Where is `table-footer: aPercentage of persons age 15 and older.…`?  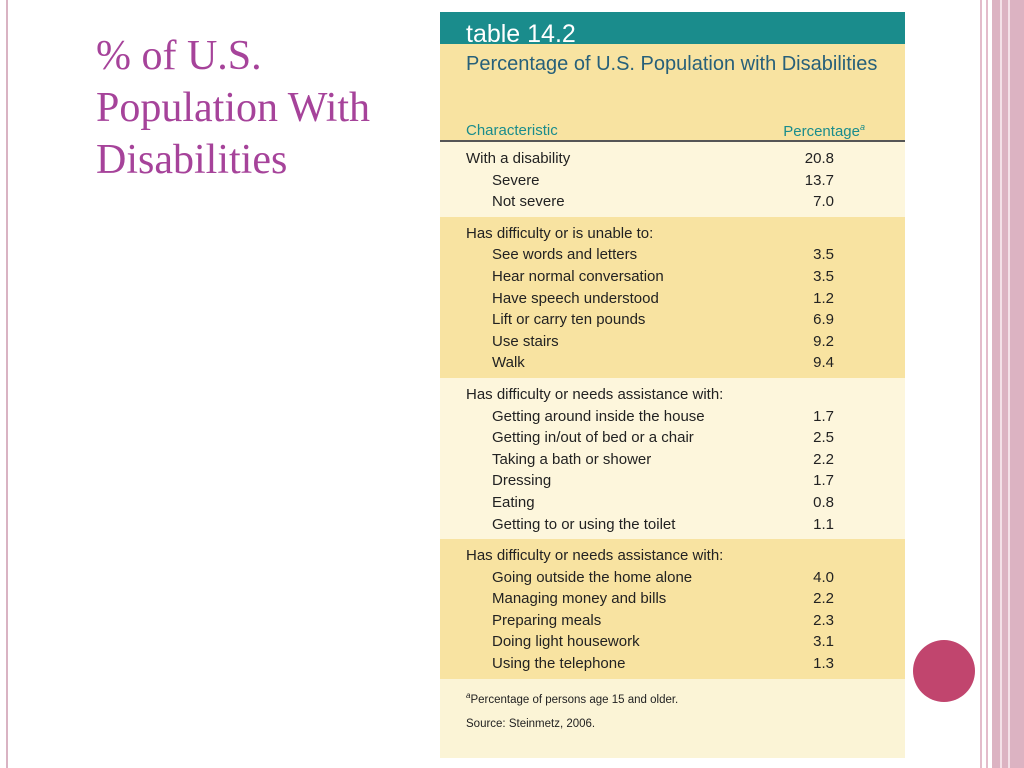
table-footer: aPercentage of persons age 15 and older.… is located at coordinates (672, 716).